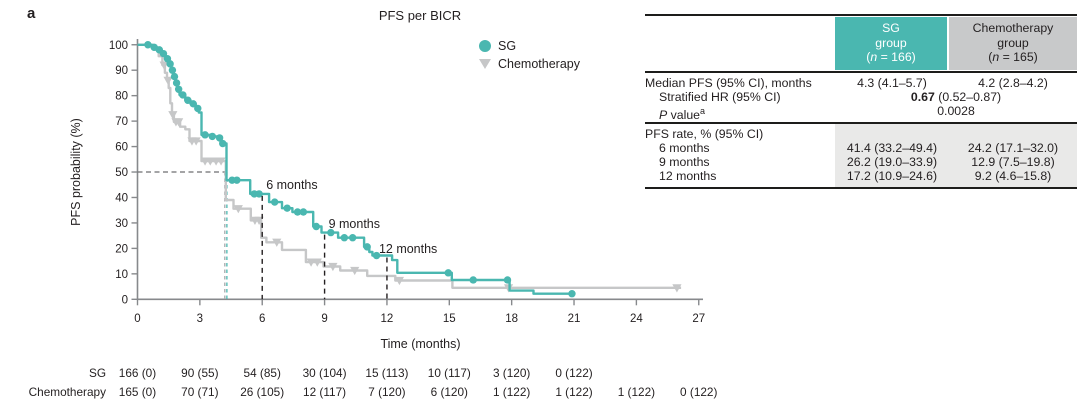 The width and height of the screenshot is (1080, 410). Describe the element at coordinates (728, 83) in the screenshot. I see `median-label: Median PFS (95% CI), months` at that location.